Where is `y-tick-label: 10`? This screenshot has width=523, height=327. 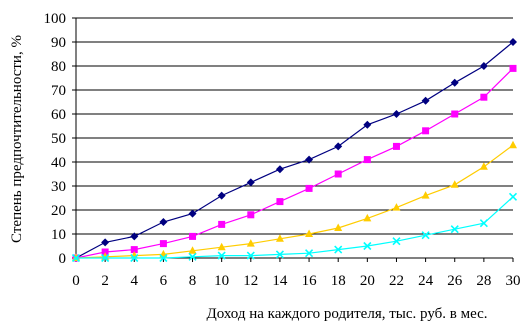 y-tick-label: 10 is located at coordinates (58, 235).